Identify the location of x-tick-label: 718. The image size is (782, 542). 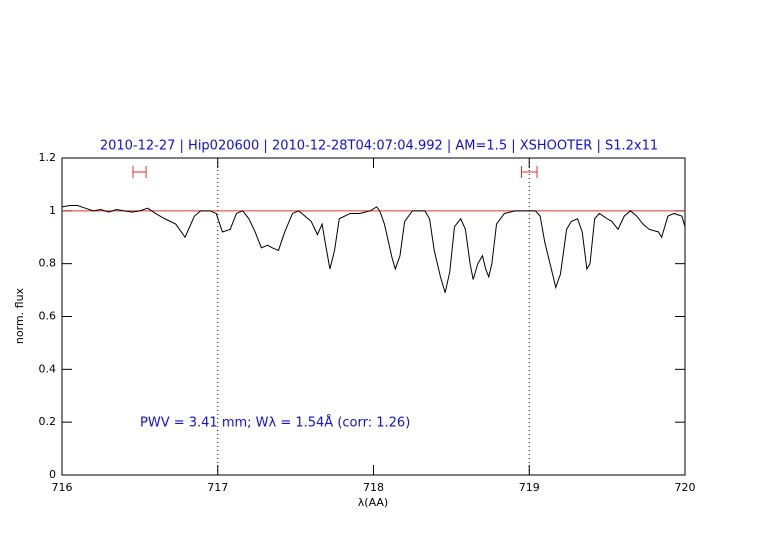
(373, 487).